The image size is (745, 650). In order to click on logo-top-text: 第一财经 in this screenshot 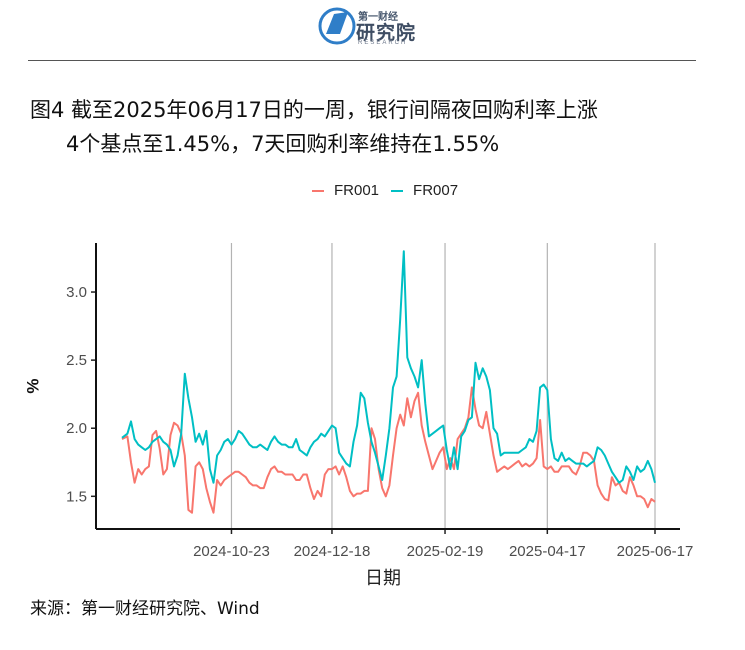, I will do `click(378, 17)`.